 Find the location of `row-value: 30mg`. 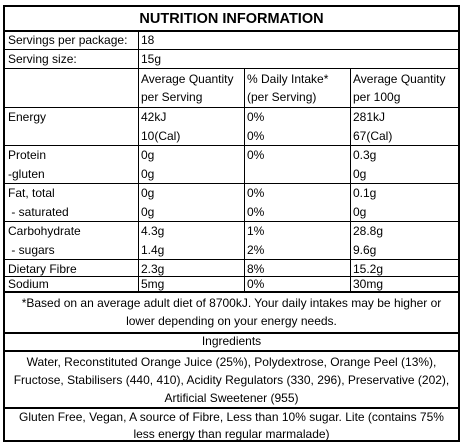

row-value: 30mg is located at coordinates (368, 284).